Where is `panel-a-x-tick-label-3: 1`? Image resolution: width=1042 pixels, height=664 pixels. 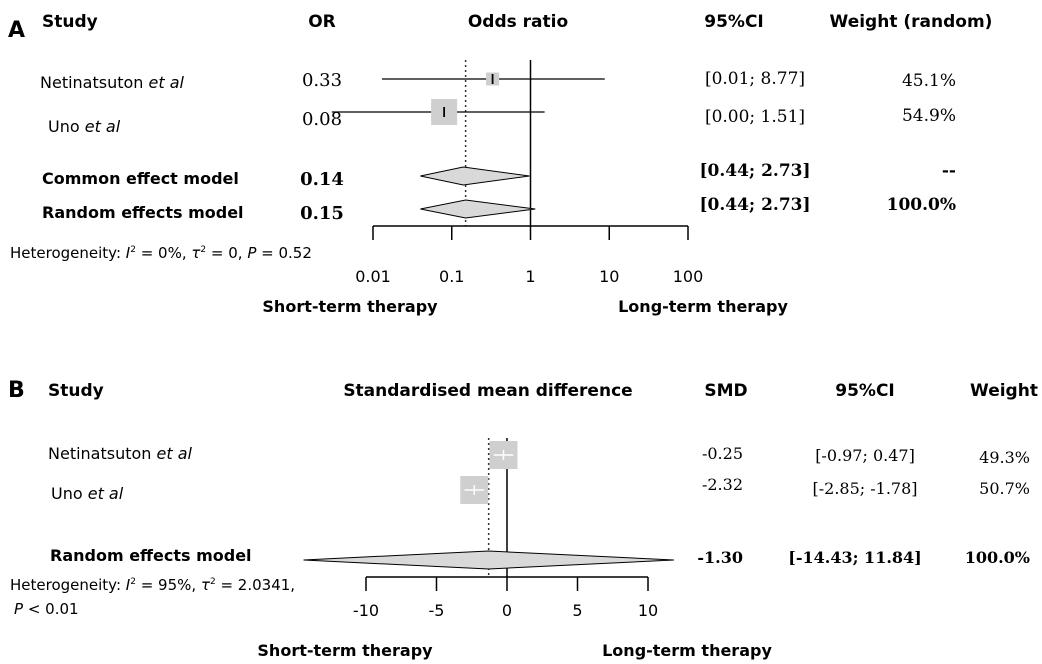 panel-a-x-tick-label-3: 1 is located at coordinates (530, 276).